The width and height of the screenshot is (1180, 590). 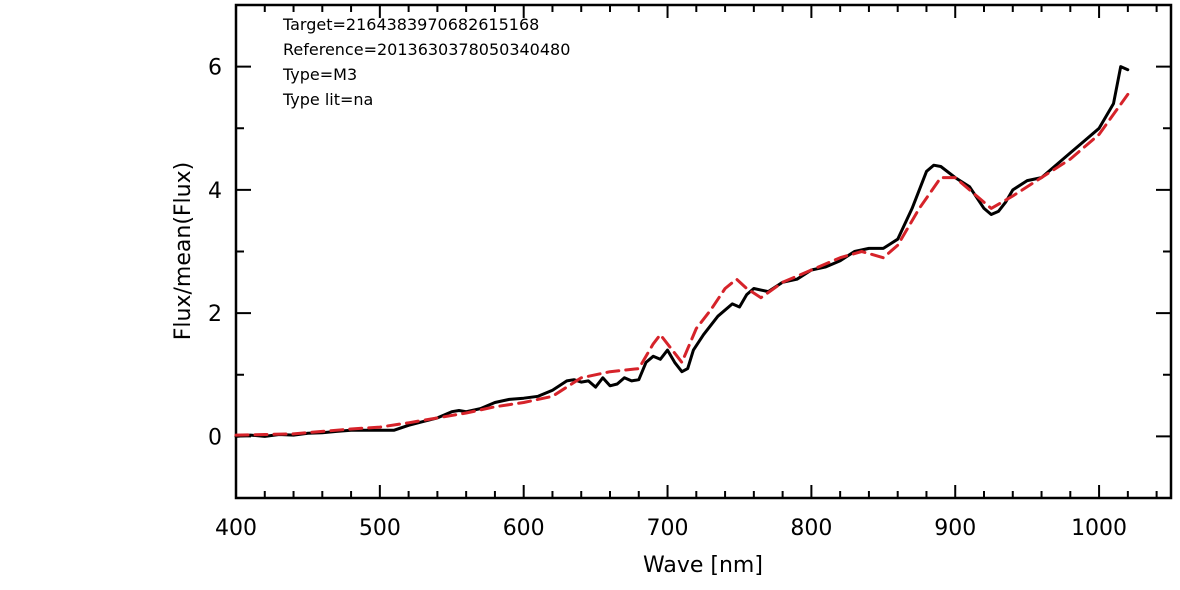 What do you see at coordinates (215, 191) in the screenshot?
I see `y-tick-label: 4` at bounding box center [215, 191].